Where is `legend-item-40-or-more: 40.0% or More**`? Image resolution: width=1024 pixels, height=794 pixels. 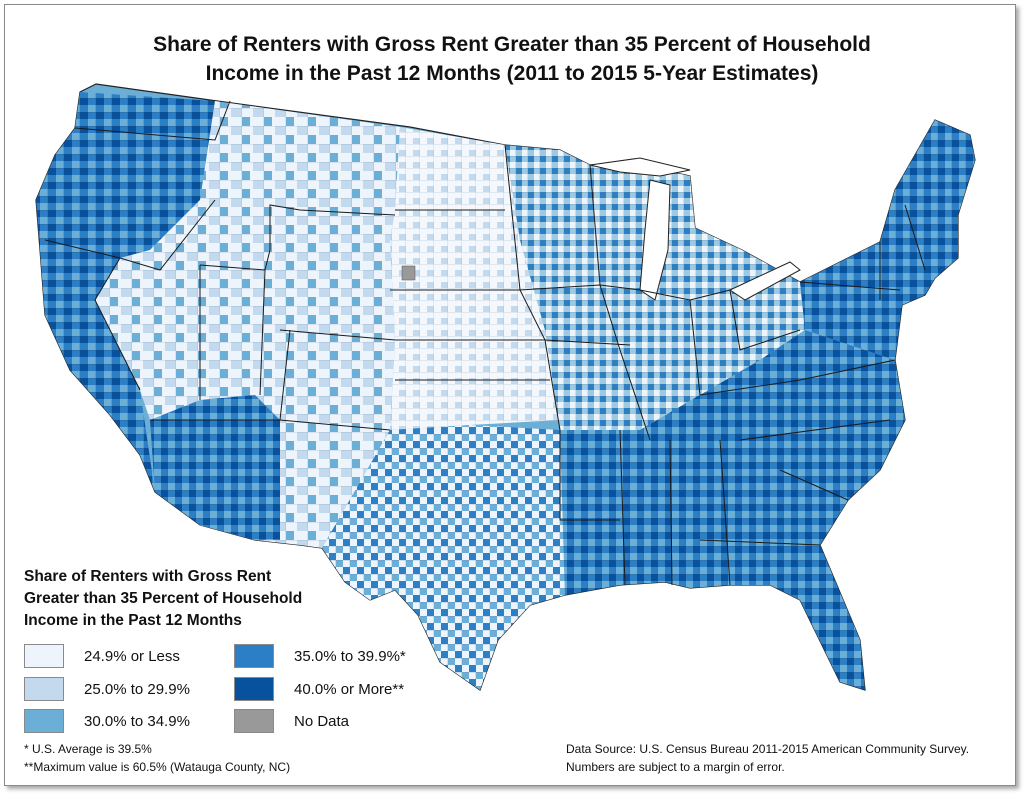 legend-item-40-or-more: 40.0% or More** is located at coordinates (319, 689).